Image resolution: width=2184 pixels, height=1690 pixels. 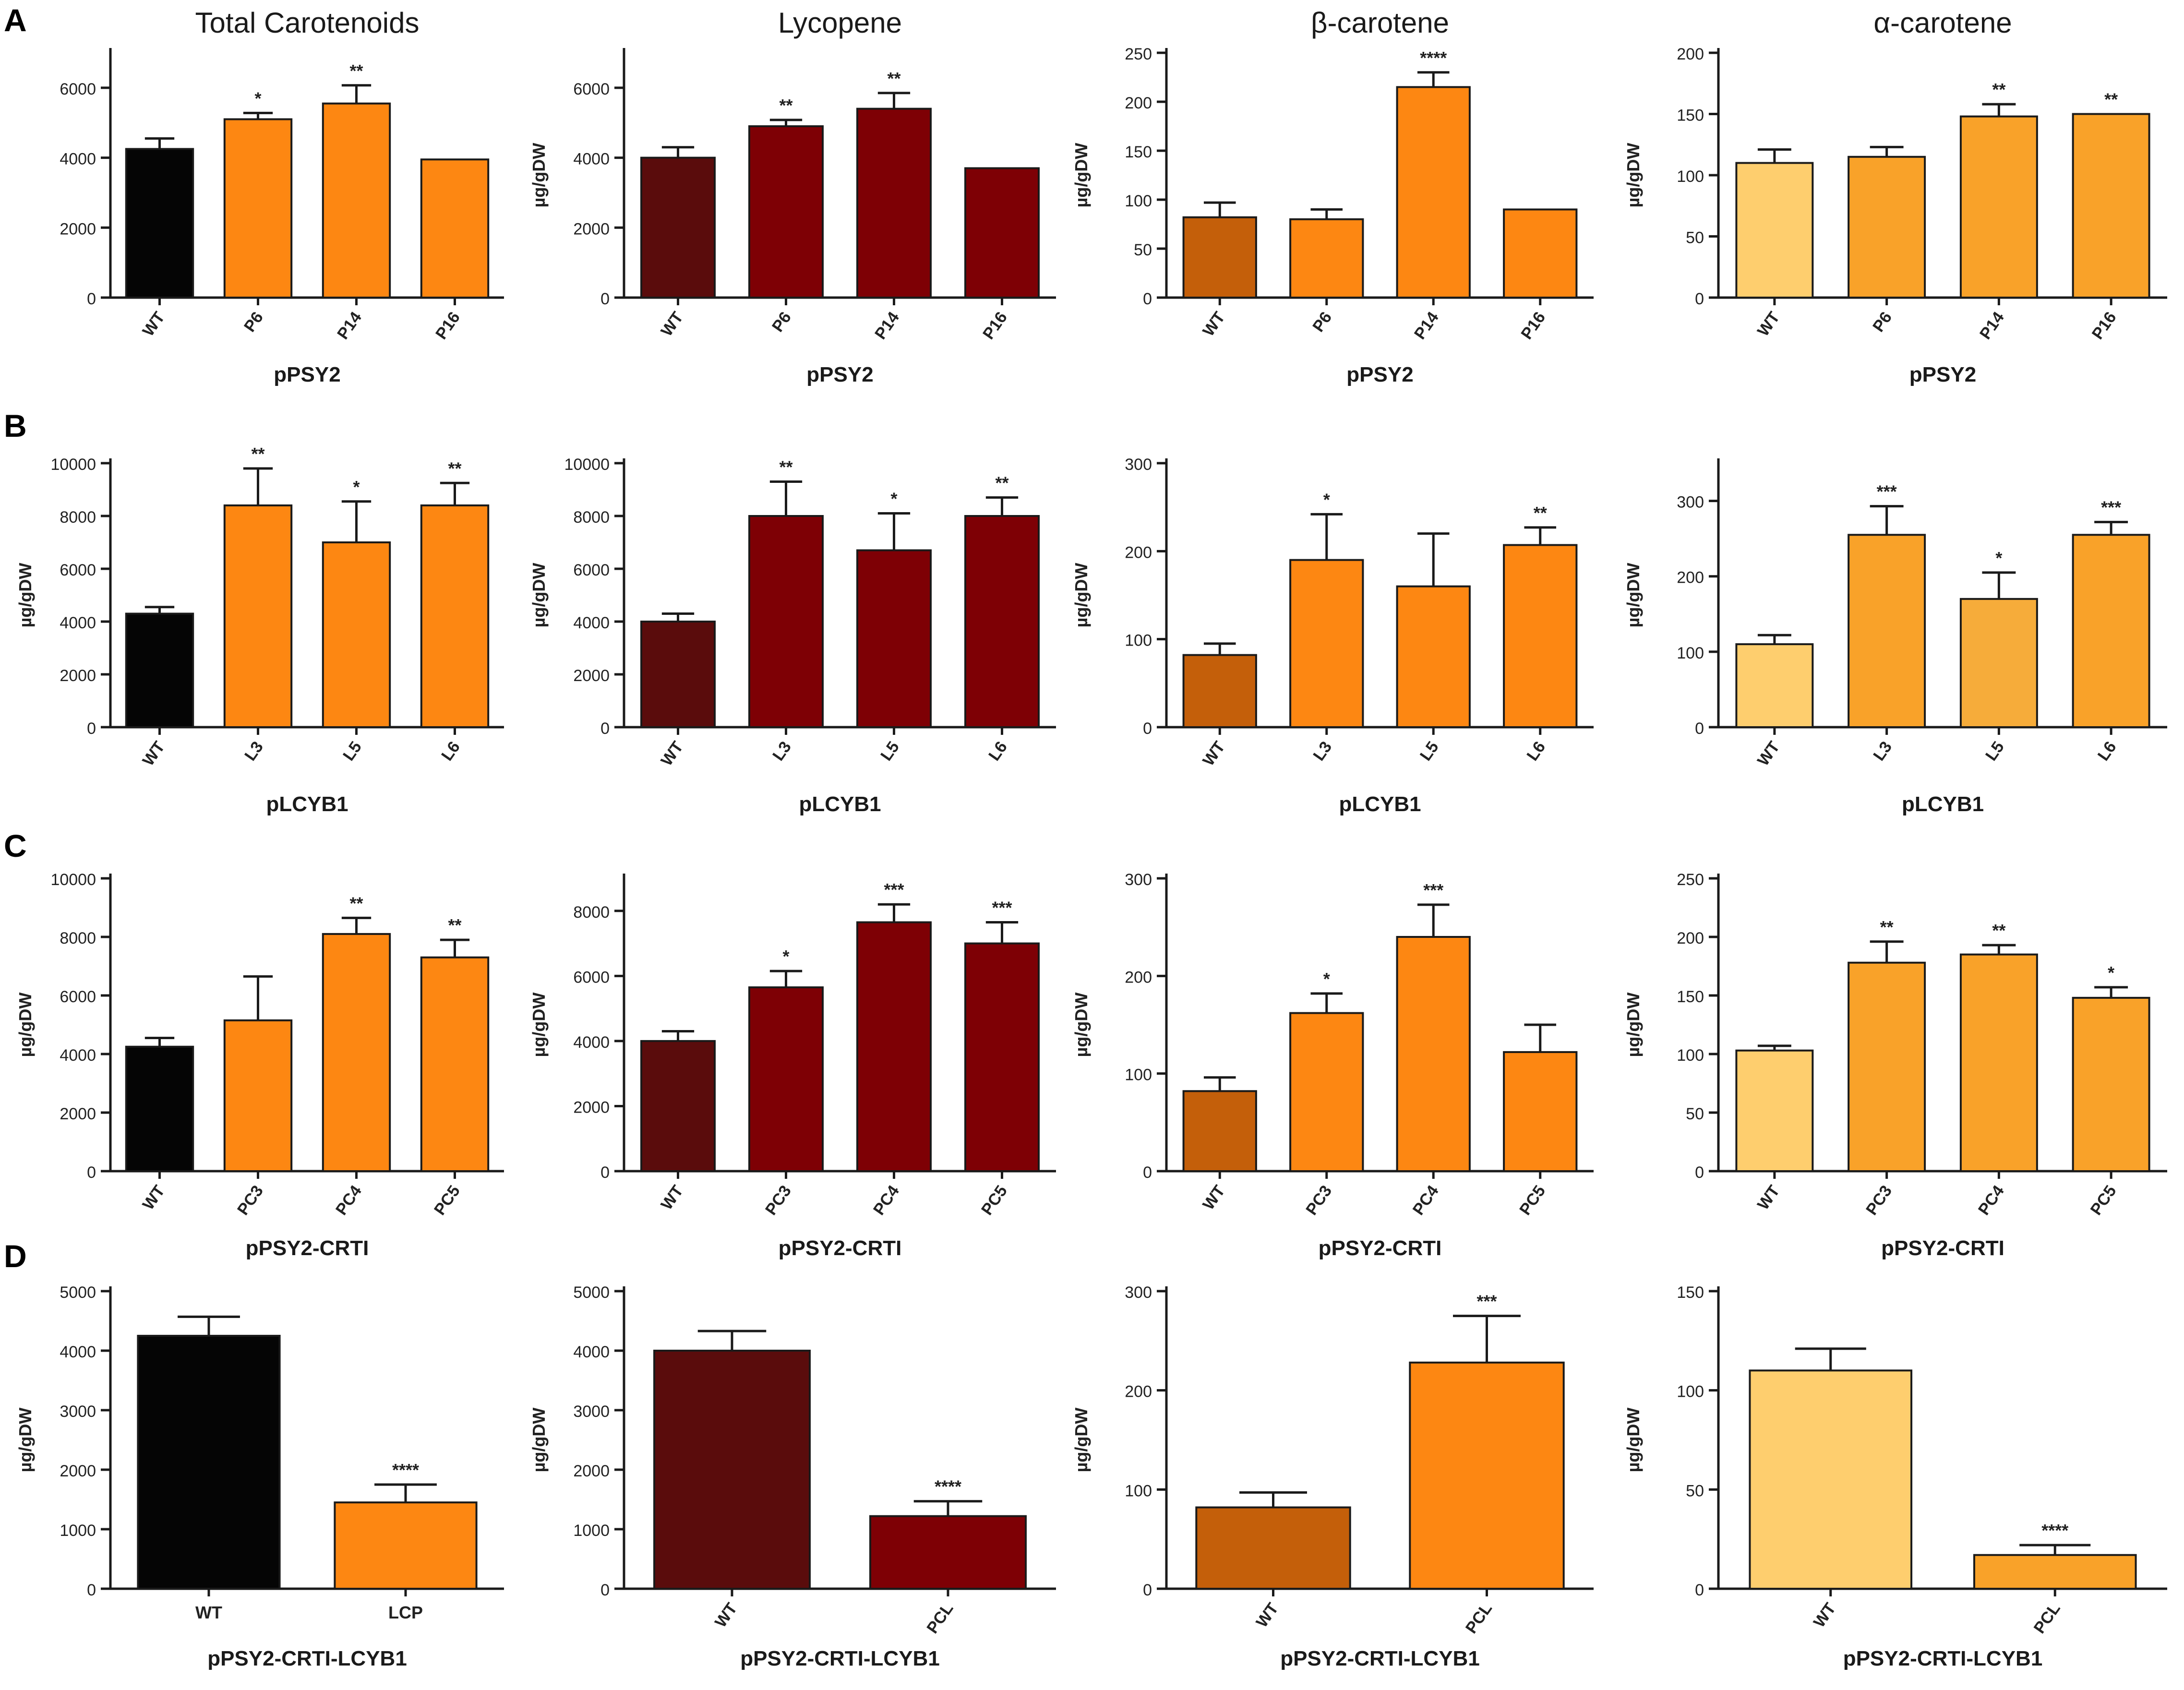 I want to click on x-tick-label: L3, so click(x=254, y=751).